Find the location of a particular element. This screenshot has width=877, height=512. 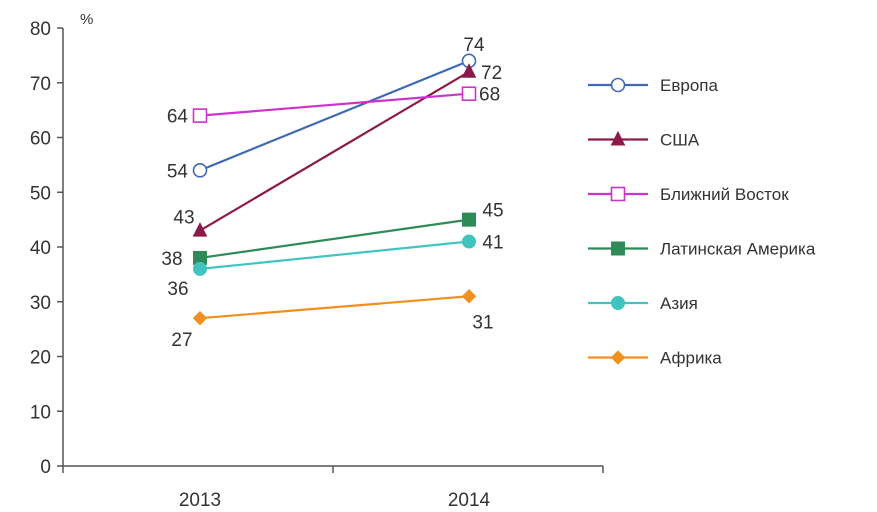

series-3: 38 45 is located at coordinates (332, 235).